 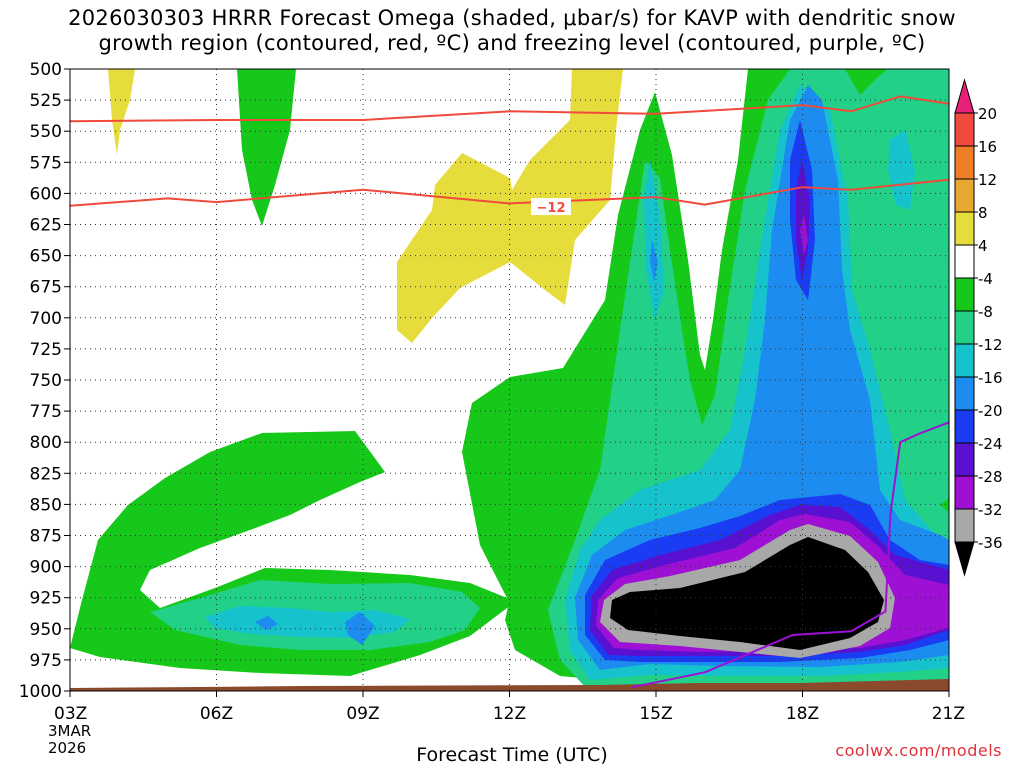 I want to click on colorbar-label-7: -12, so click(x=990, y=345).